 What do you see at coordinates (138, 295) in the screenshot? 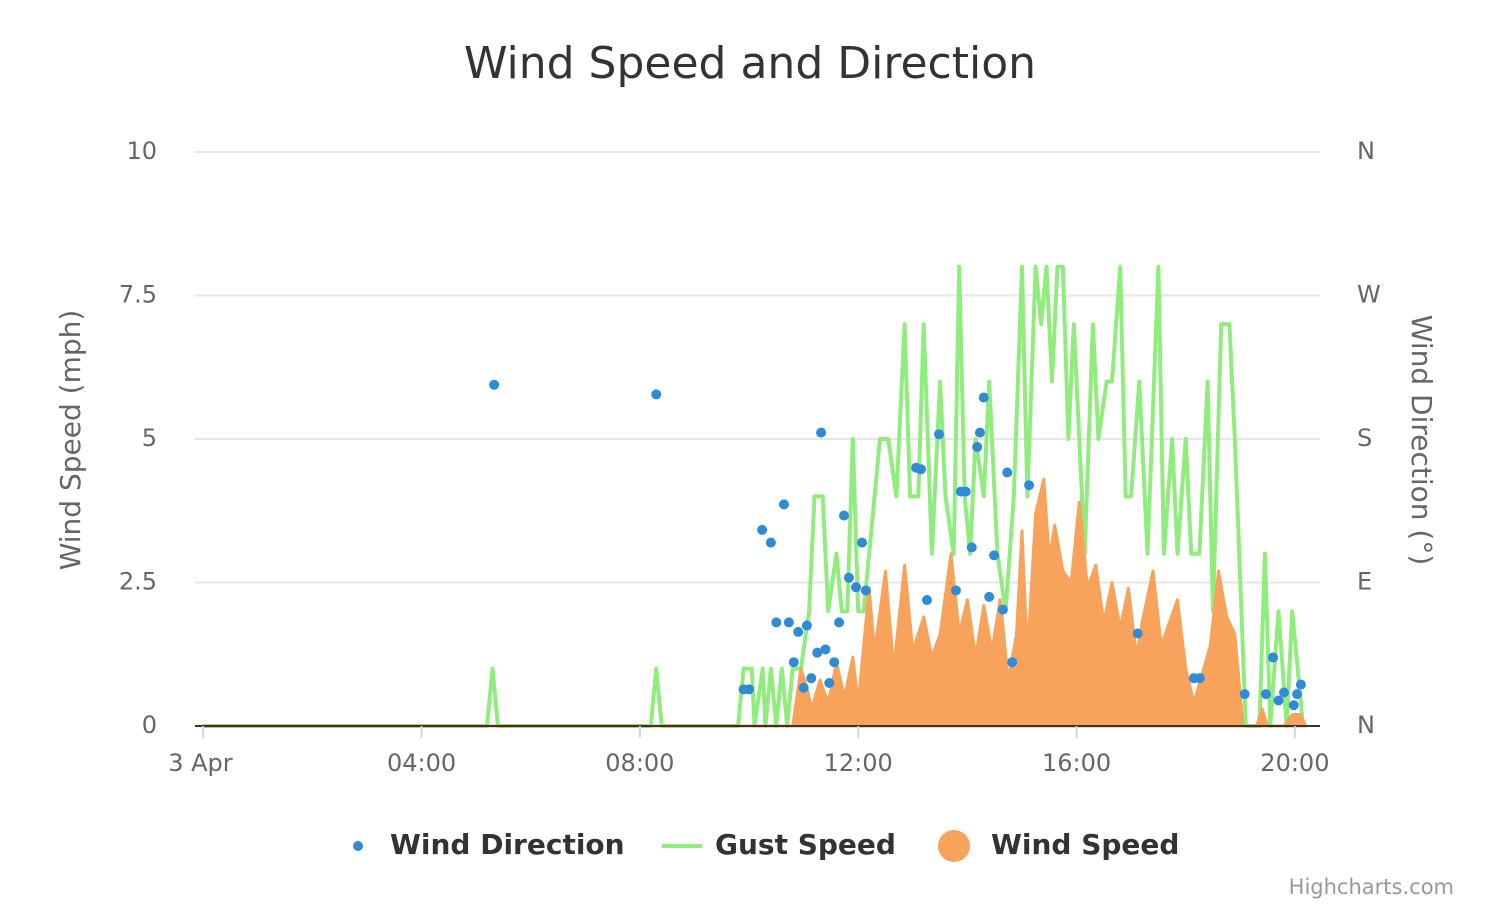
I see `y-tick-label: 7.5` at bounding box center [138, 295].